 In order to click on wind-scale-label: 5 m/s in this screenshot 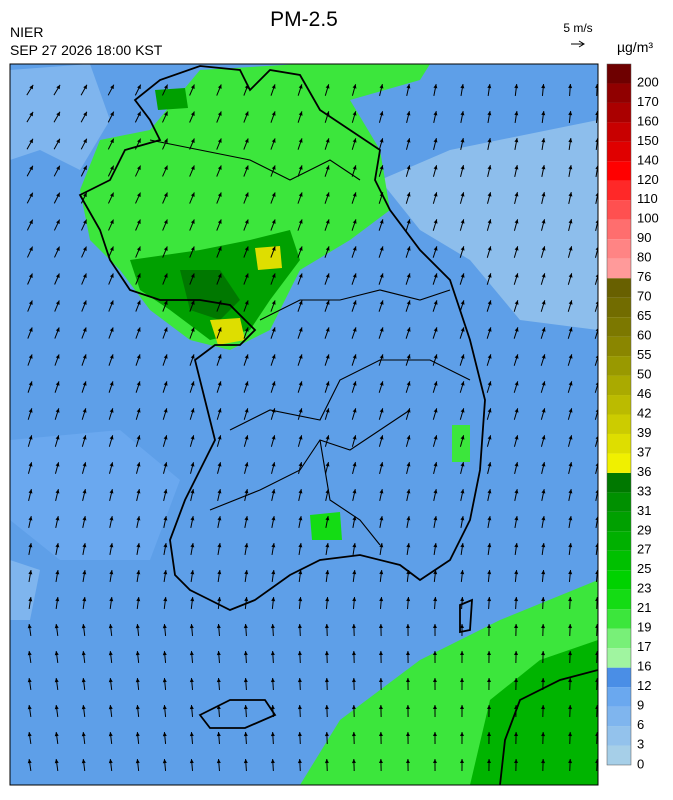, I will do `click(577, 28)`.